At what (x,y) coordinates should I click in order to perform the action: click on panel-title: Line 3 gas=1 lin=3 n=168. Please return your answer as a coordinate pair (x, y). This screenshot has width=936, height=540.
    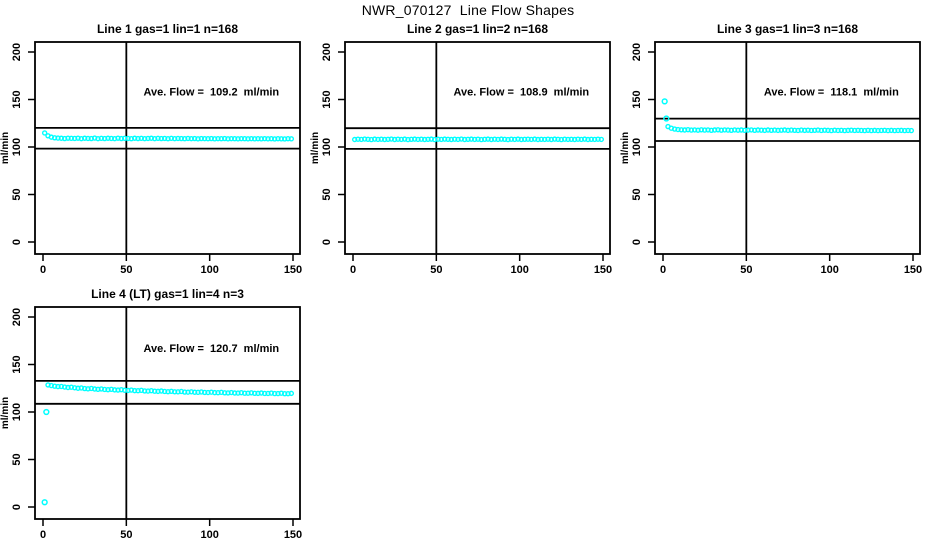
    Looking at the image, I should click on (787, 29).